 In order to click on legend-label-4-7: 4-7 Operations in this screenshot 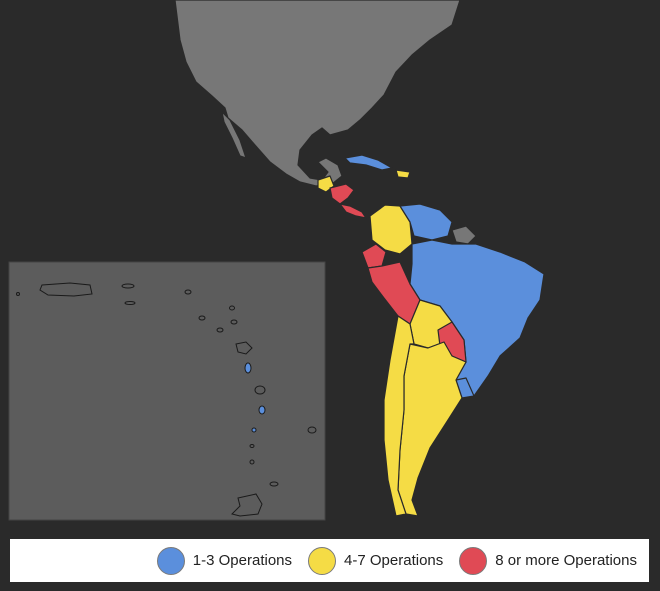, I will do `click(394, 560)`.